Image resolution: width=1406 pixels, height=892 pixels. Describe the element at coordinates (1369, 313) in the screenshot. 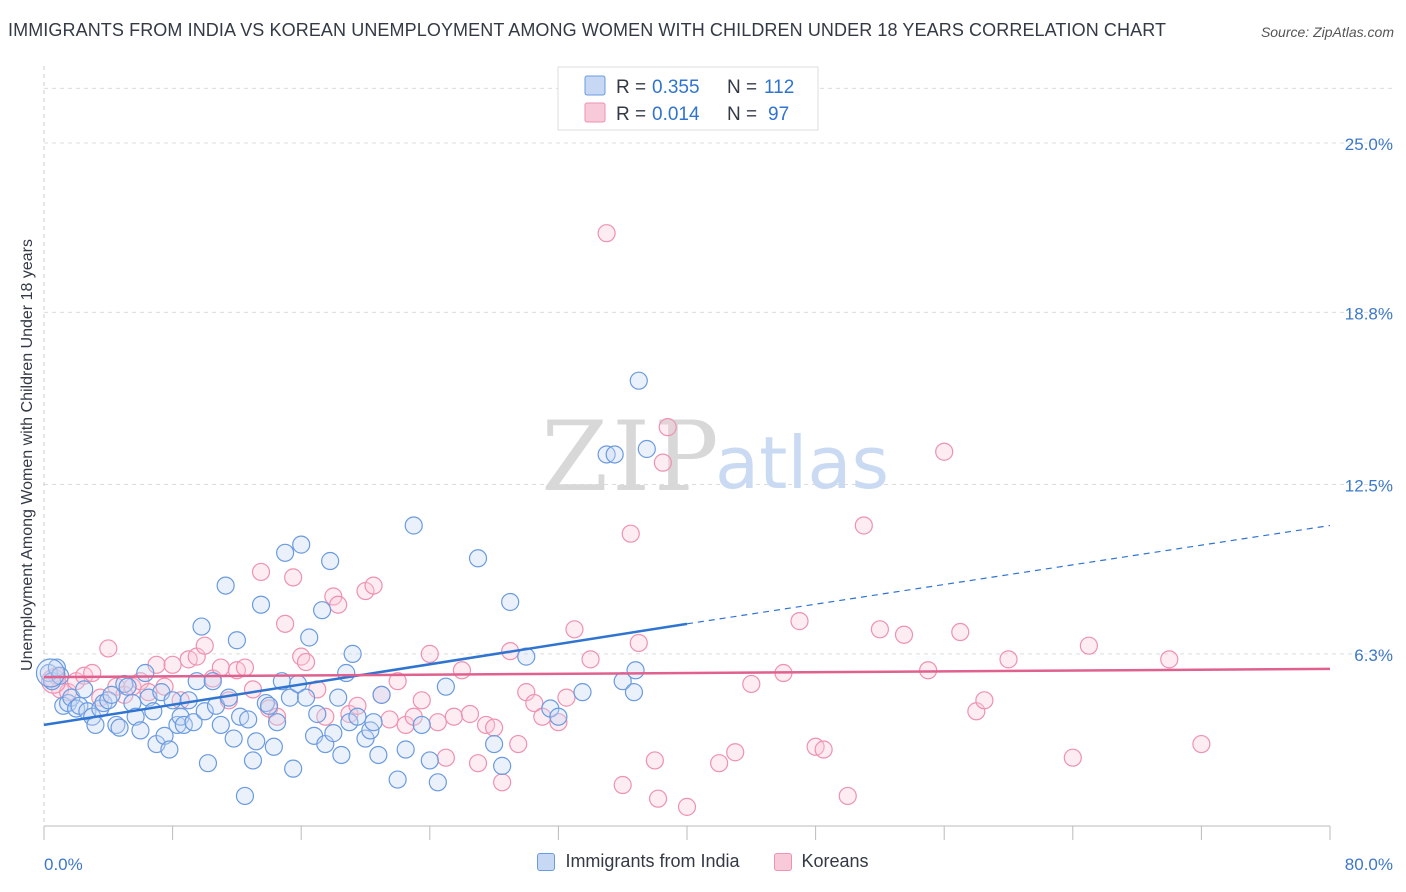

I see `y-tick-label: 18.8%` at that location.